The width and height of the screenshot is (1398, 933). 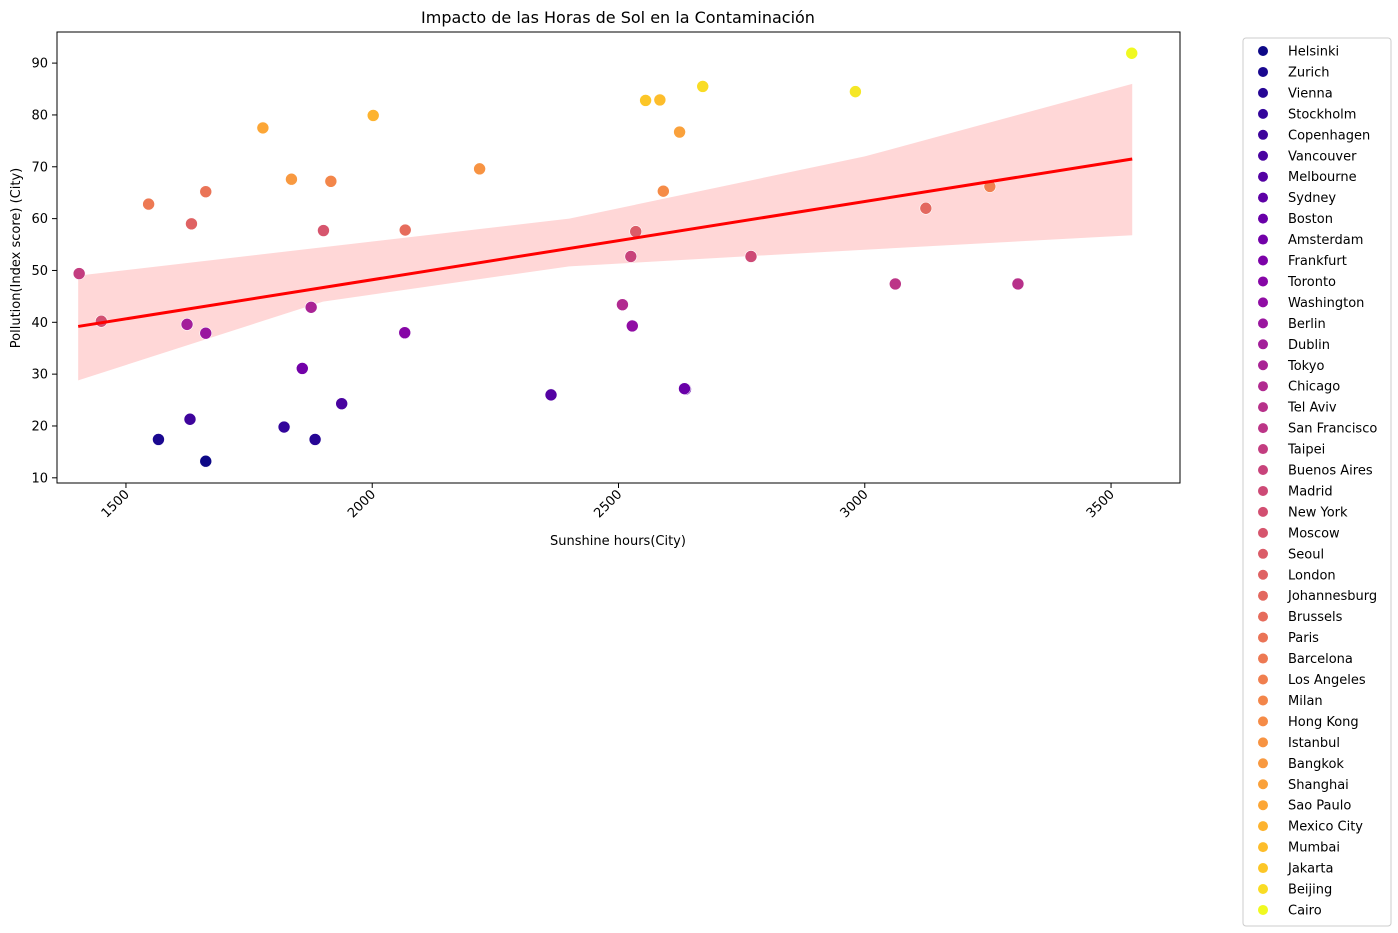 What do you see at coordinates (1311, 282) in the screenshot?
I see `legend-entry: Toronto` at bounding box center [1311, 282].